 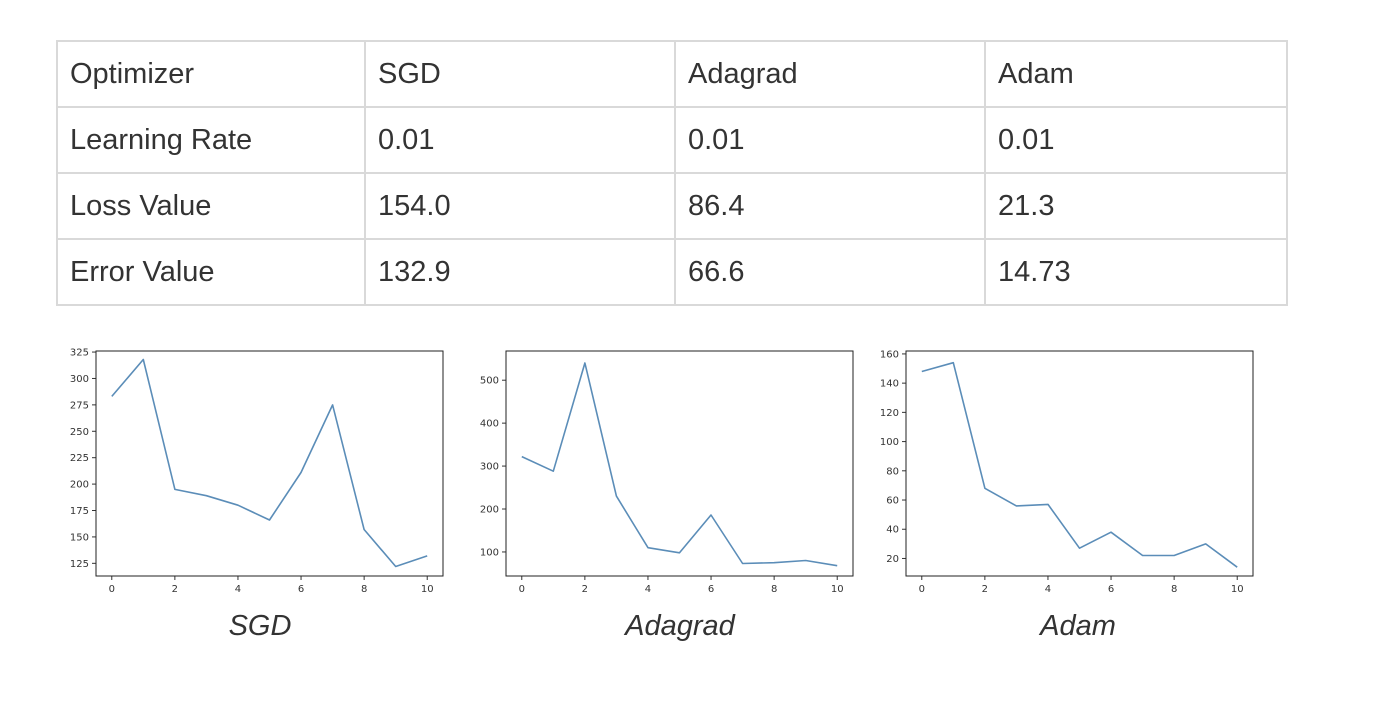 I want to click on loss-value-row: Loss Value 154.0 86.4 21.3, so click(x=672, y=206).